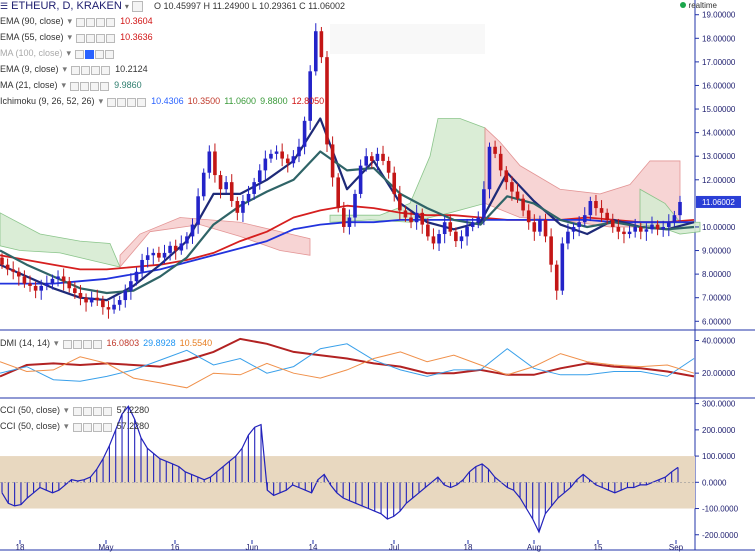  I want to click on indicator-value: 10.5540, so click(196, 343).